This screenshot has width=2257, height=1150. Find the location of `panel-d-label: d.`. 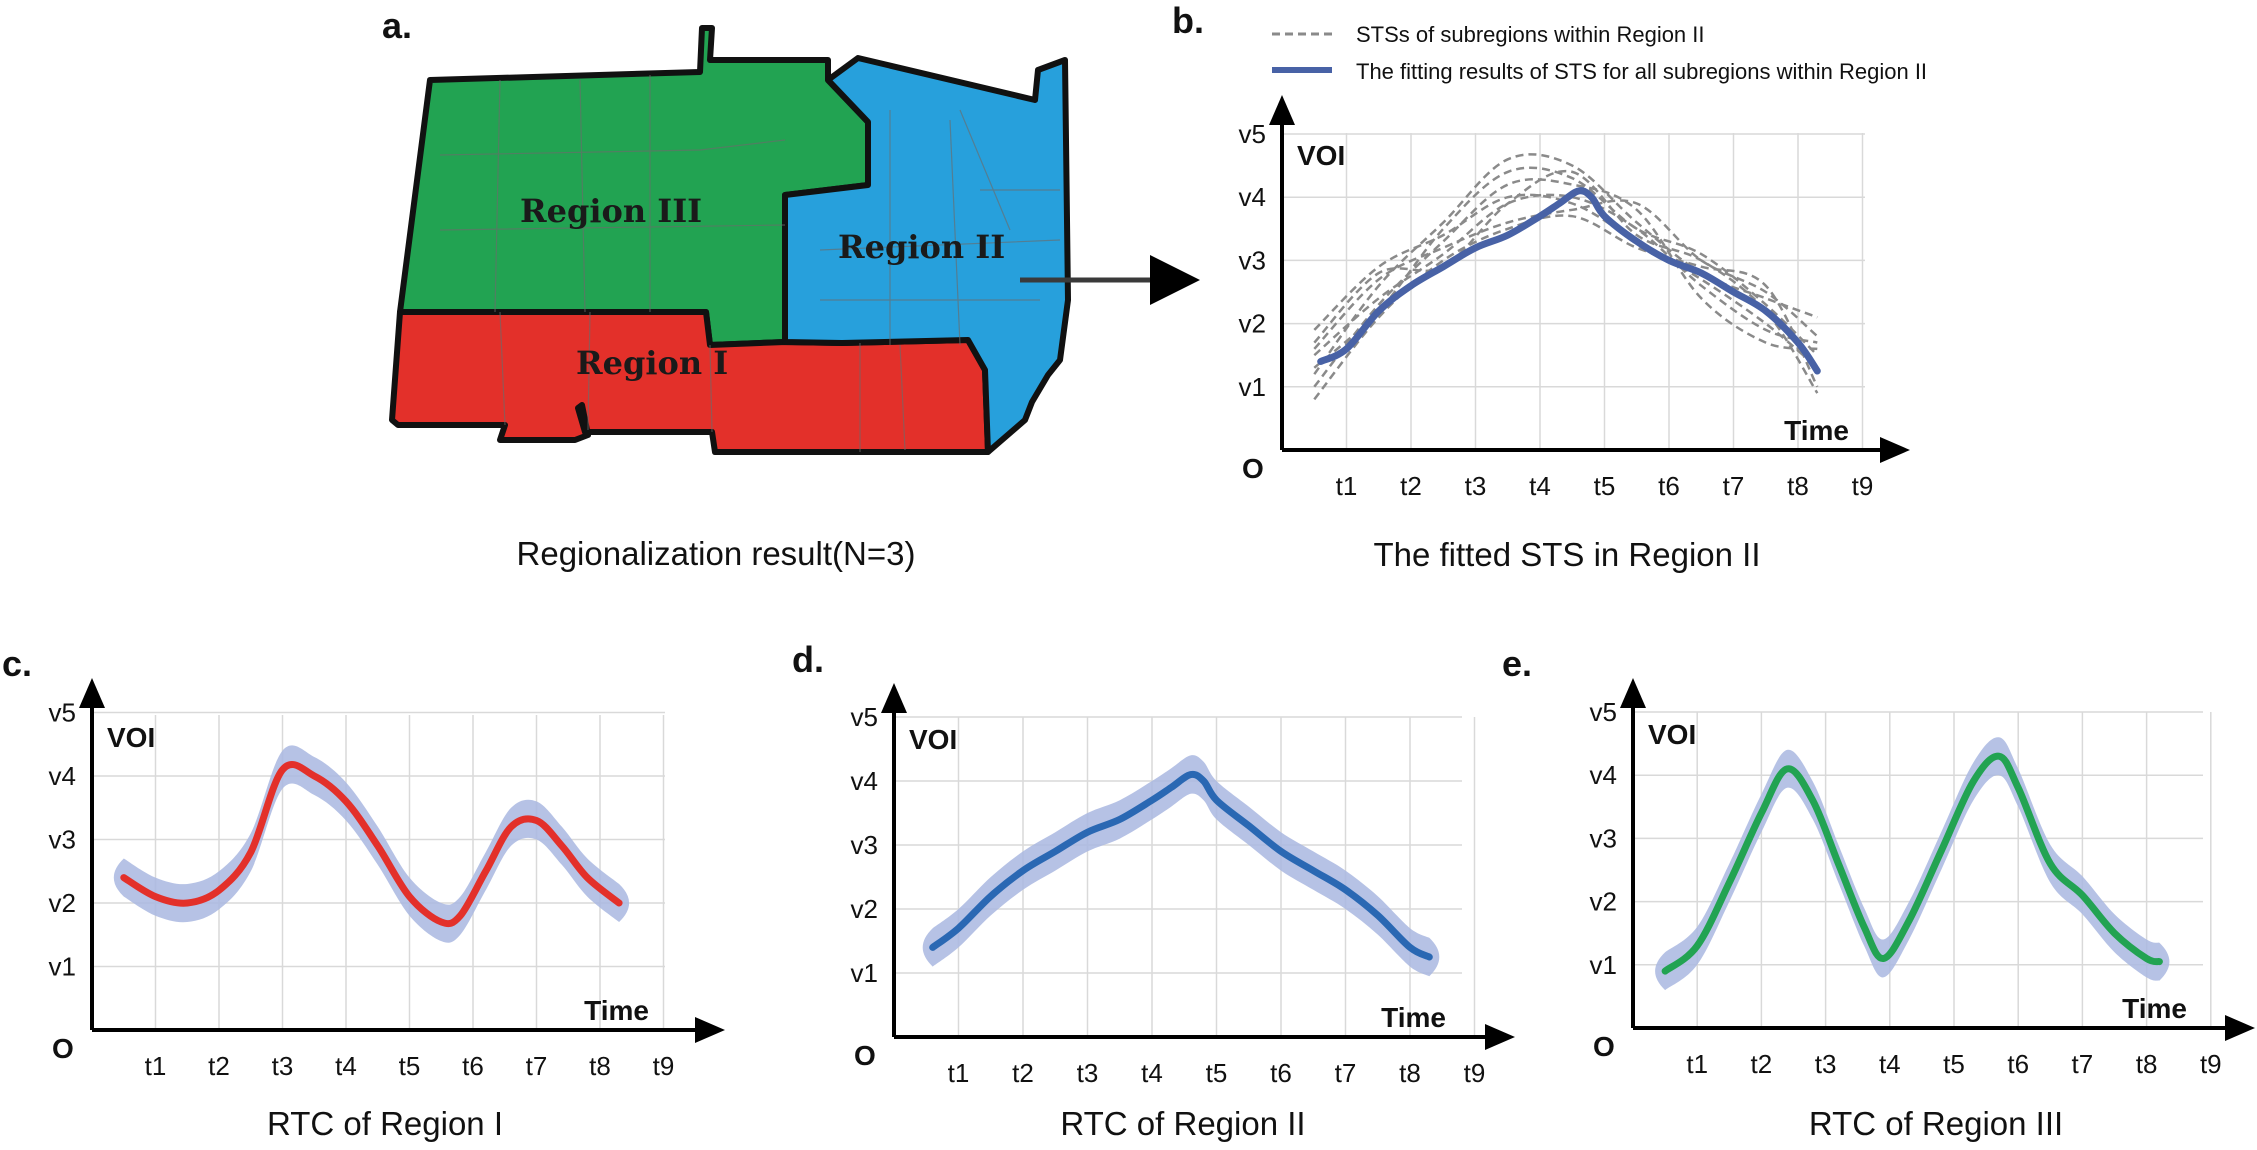

panel-d-label: d. is located at coordinates (808, 659).